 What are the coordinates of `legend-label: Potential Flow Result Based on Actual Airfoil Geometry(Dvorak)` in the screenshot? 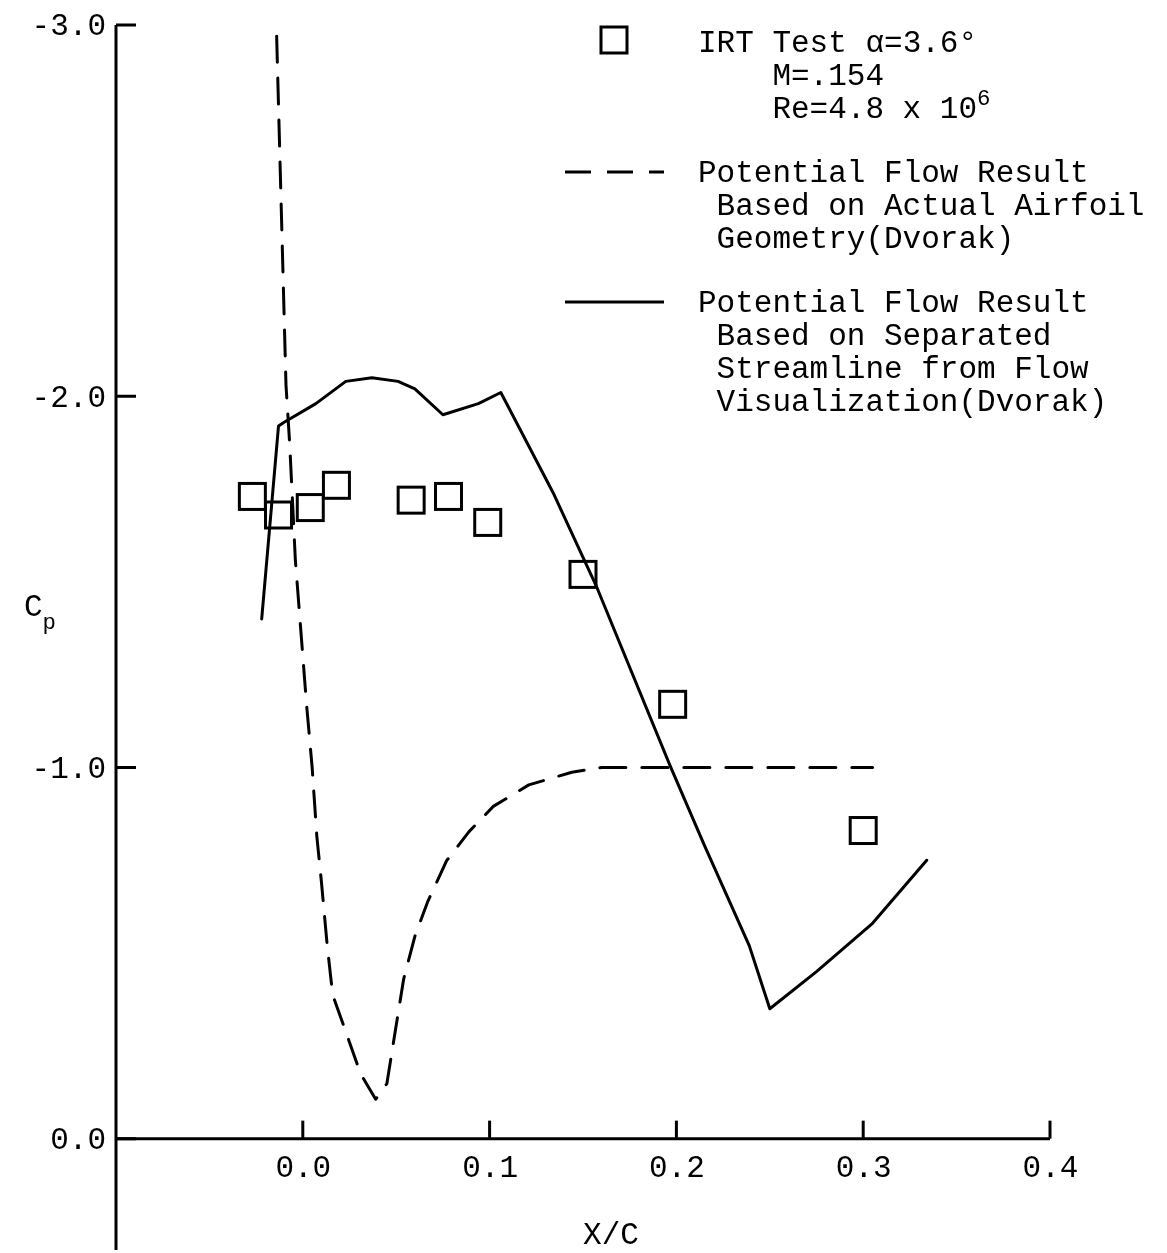 It's located at (921, 206).